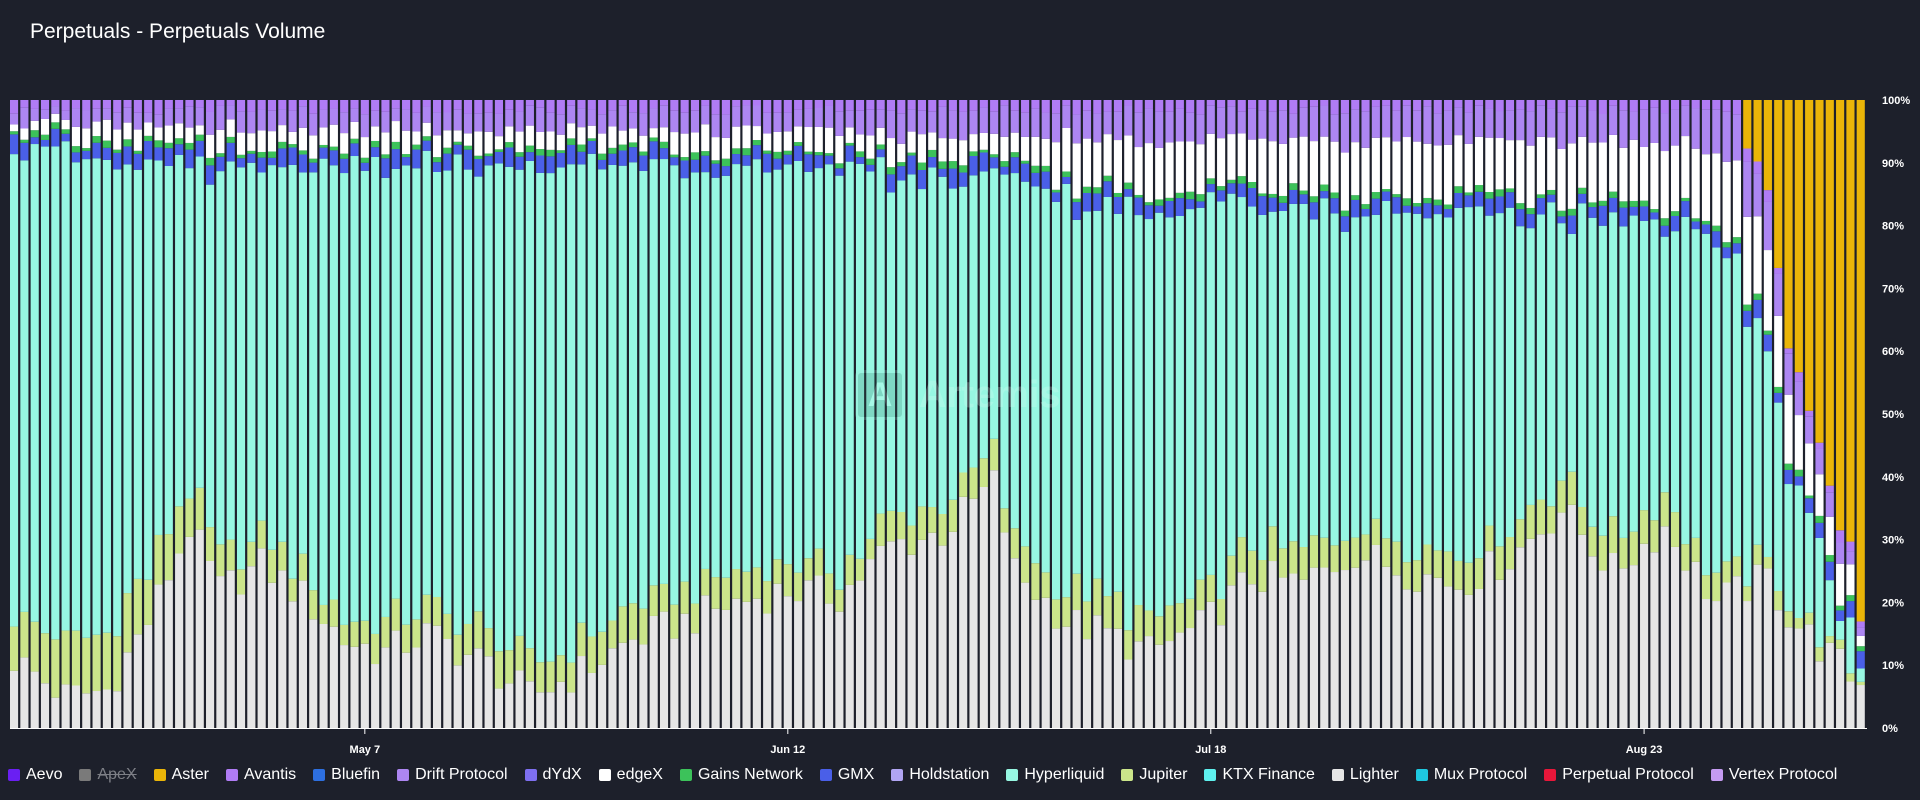  Describe the element at coordinates (1055, 775) in the screenshot. I see `legend-item-hyperliquid: Hyperliquid` at that location.